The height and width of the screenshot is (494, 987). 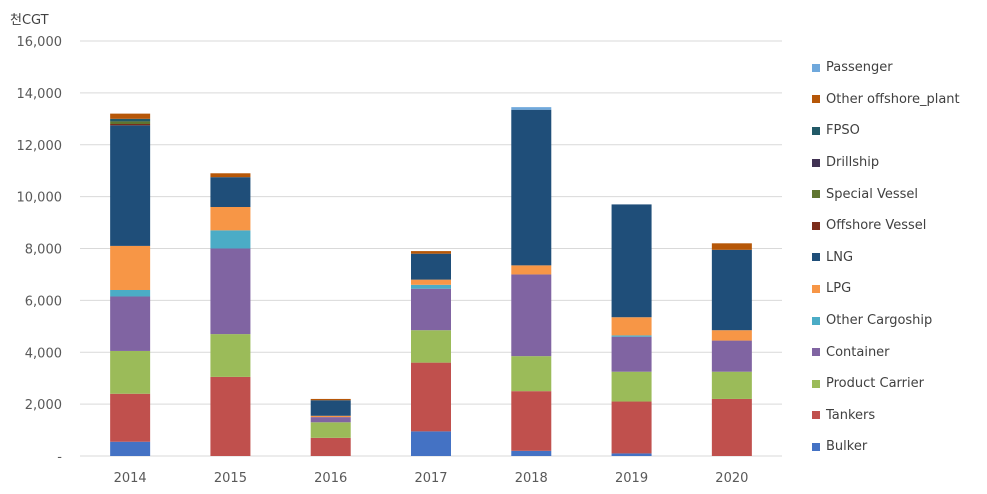 What do you see at coordinates (897, 352) in the screenshot?
I see `legend-item: Container` at bounding box center [897, 352].